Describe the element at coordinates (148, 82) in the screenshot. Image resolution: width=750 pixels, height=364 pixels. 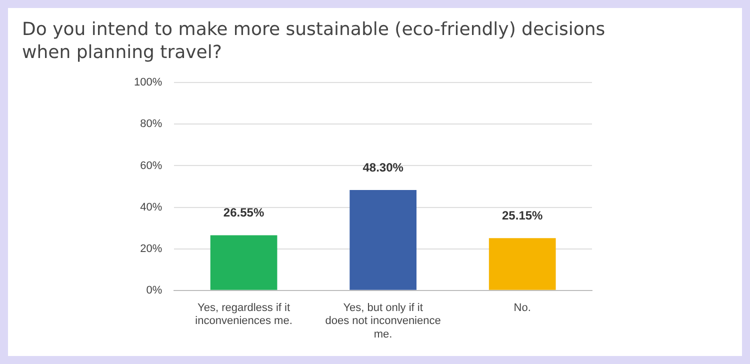
I see `y-tick-label: 100%` at that location.